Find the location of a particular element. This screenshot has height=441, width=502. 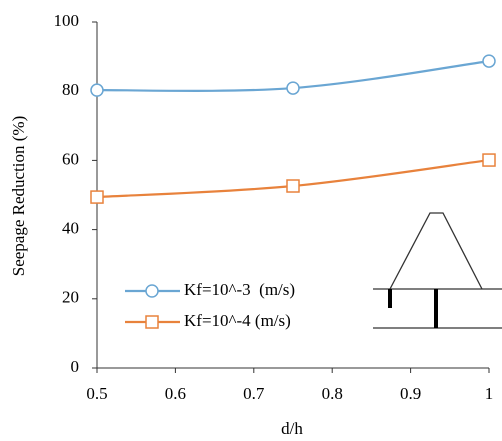

x-tick-label: 1 is located at coordinates (489, 393).